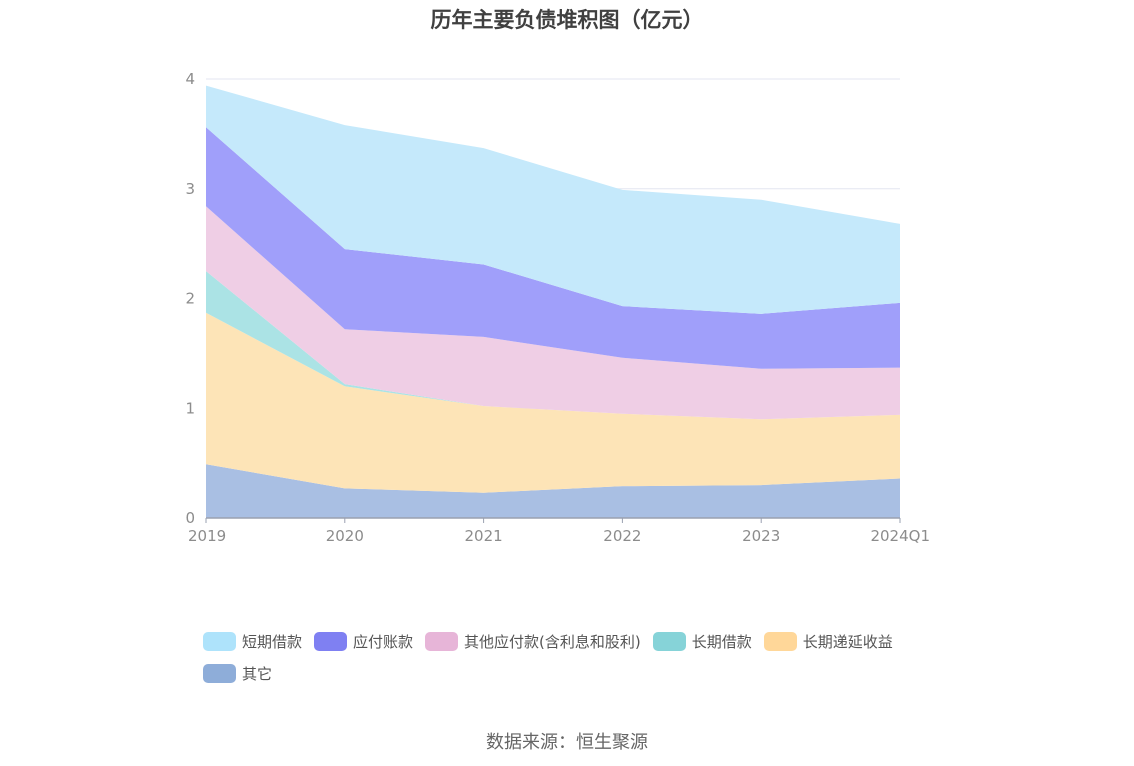 The width and height of the screenshot is (1134, 766). What do you see at coordinates (761, 536) in the screenshot?
I see `x-tick-label: 2023` at bounding box center [761, 536].